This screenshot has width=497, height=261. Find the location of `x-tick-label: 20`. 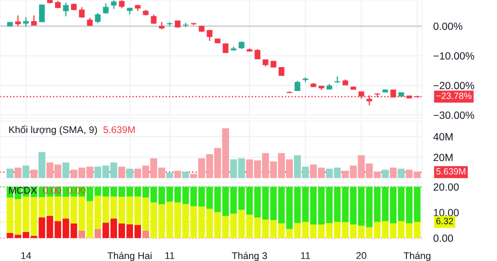

x-tick-label: 20 is located at coordinates (361, 256).